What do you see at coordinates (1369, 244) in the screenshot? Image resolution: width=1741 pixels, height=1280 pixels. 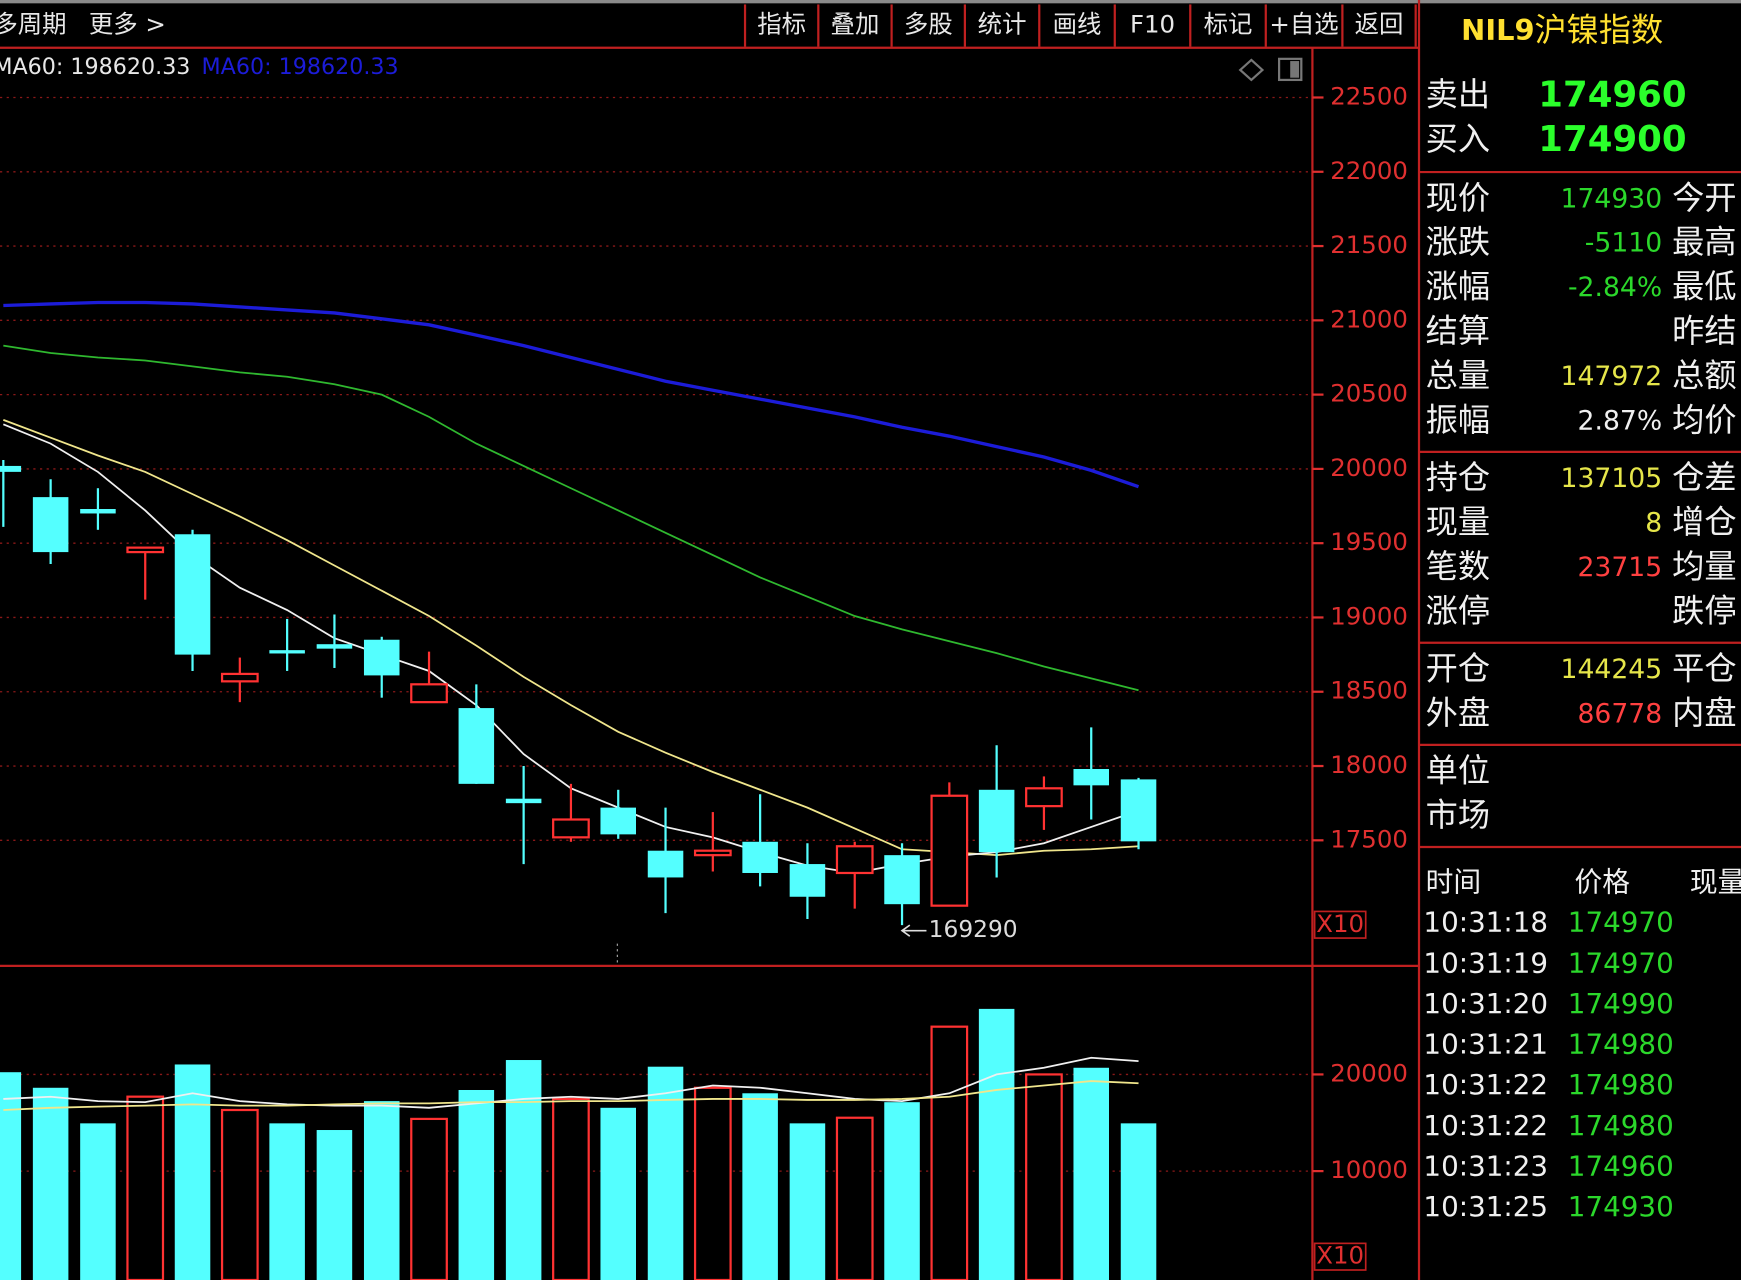 I see `y-tick-label: 21500` at bounding box center [1369, 244].